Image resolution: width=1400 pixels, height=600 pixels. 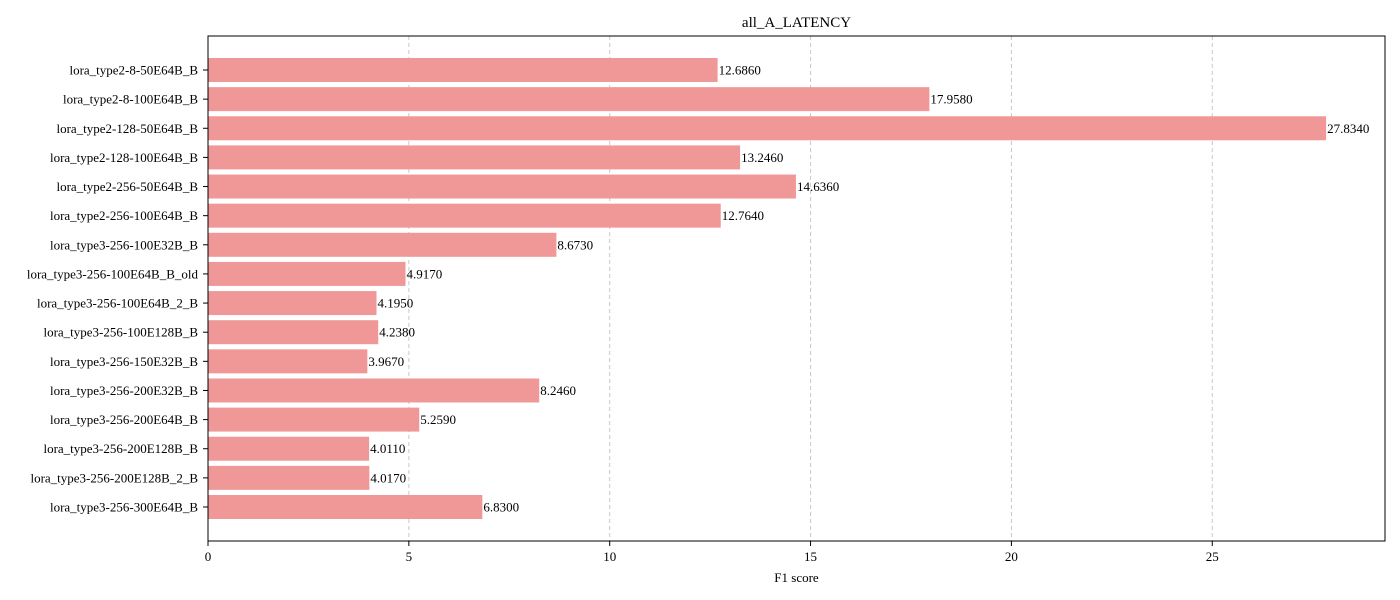 What do you see at coordinates (810, 556) in the screenshot?
I see `x-tick-label: 15` at bounding box center [810, 556].